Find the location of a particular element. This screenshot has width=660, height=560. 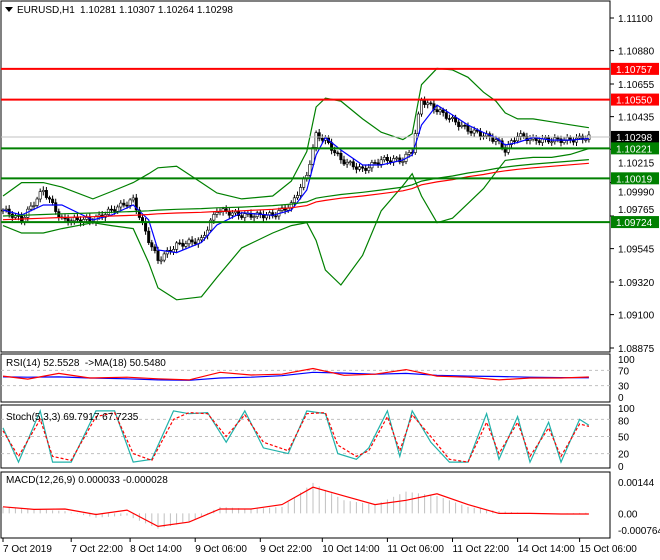

stoch-tick-label: 0 is located at coordinates (621, 467).